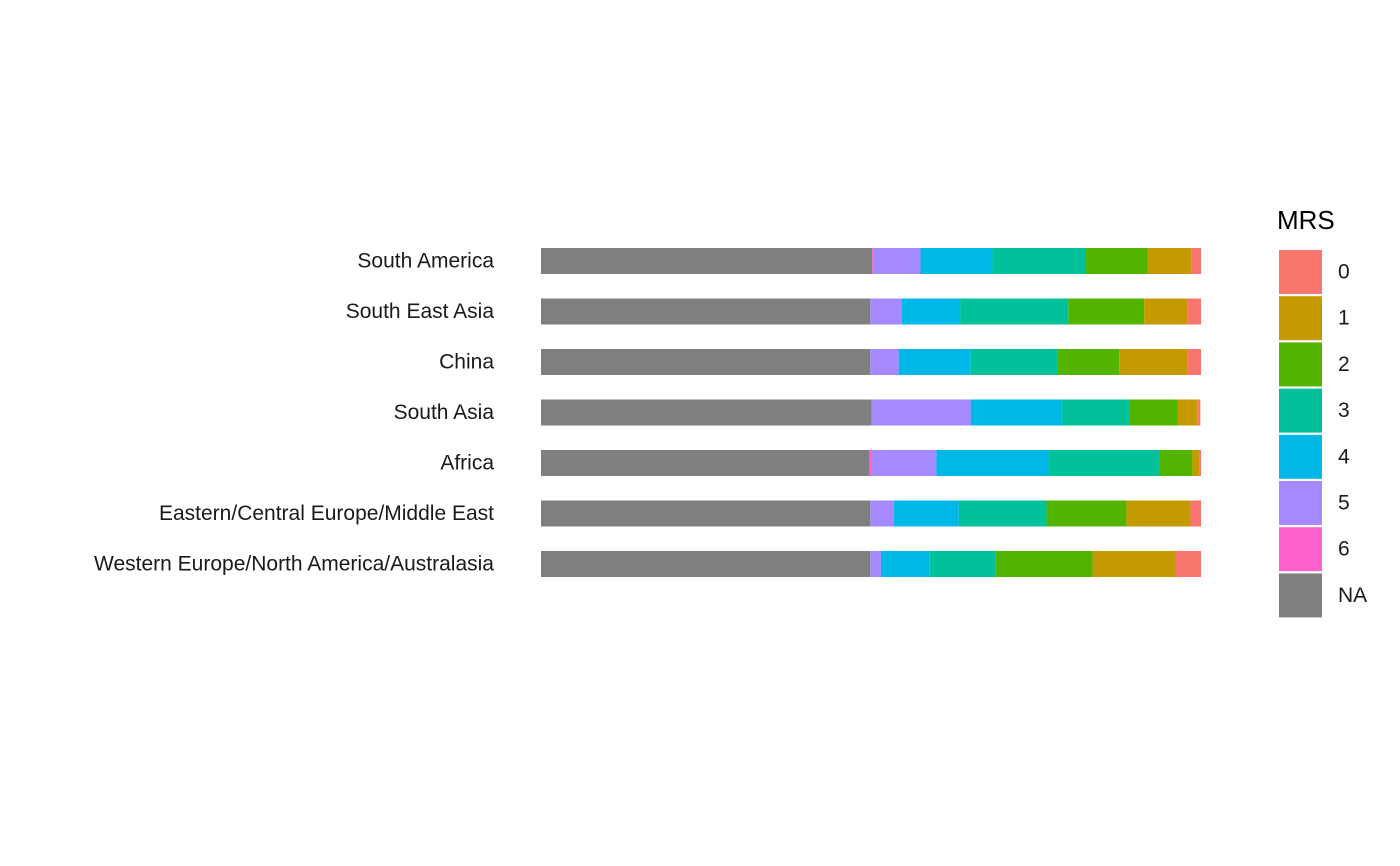 This screenshot has height=866, width=1400. I want to click on legend-label-1: 1, so click(1344, 318).